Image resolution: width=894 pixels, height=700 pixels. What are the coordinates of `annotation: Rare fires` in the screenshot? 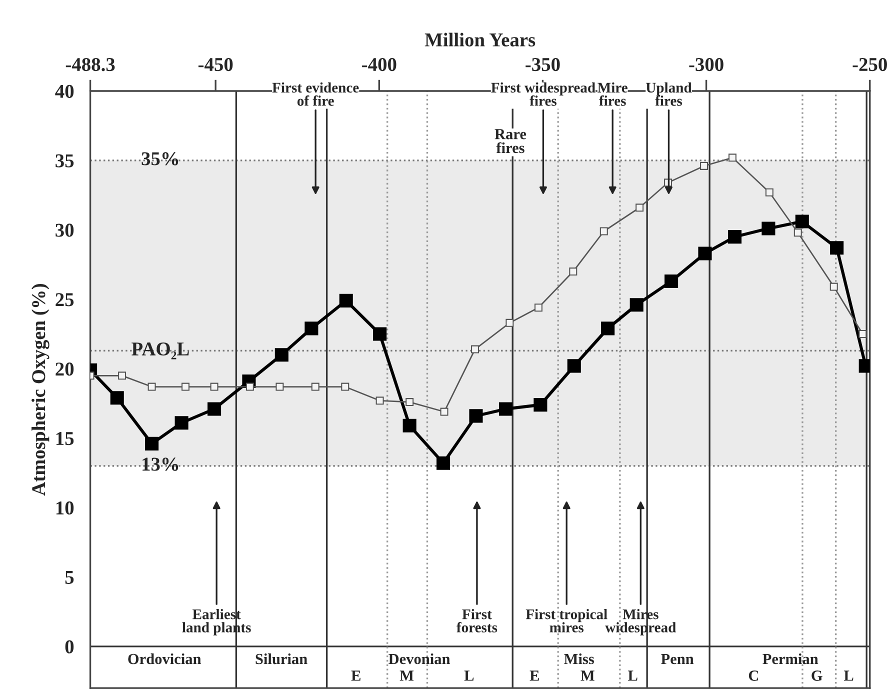 It's located at (510, 141).